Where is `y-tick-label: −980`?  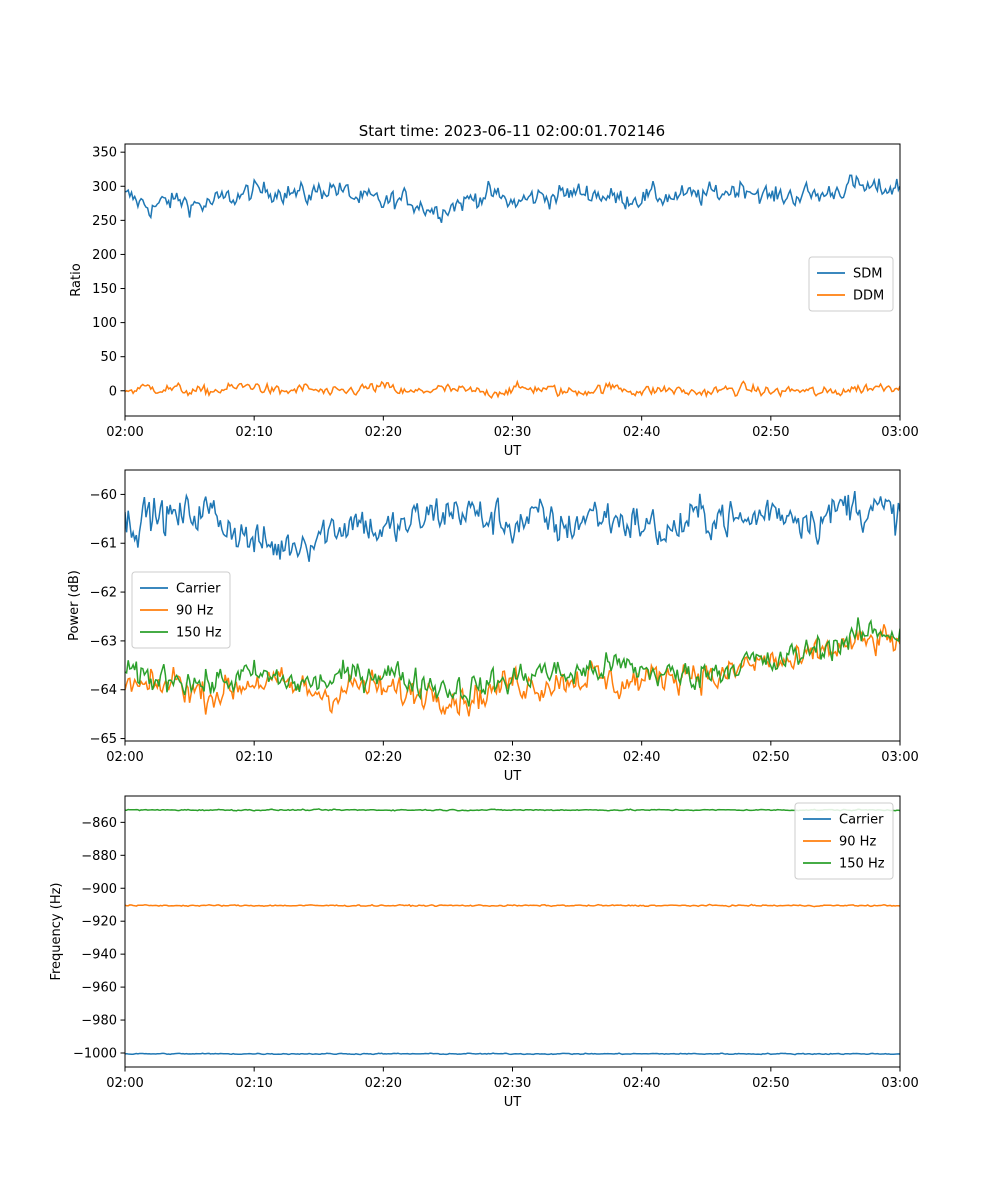 y-tick-label: −980 is located at coordinates (99, 1021).